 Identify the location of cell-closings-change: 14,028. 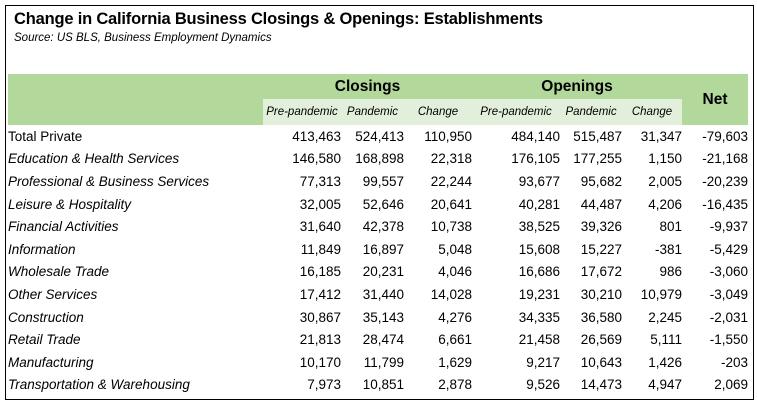
(451, 294).